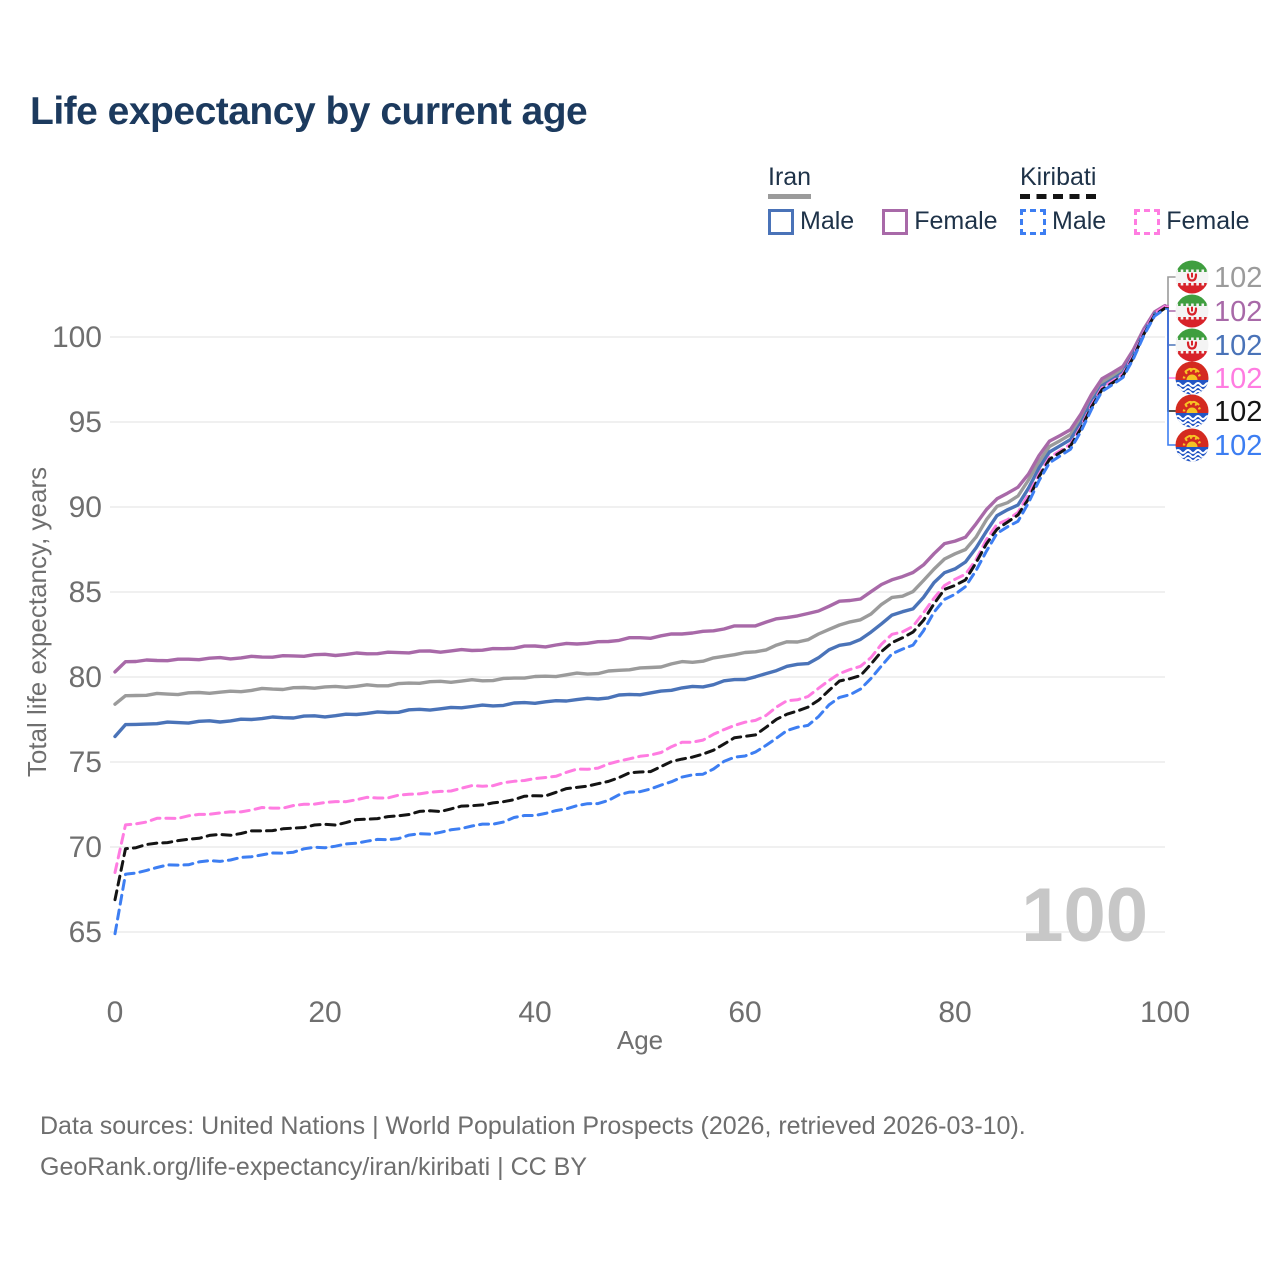  I want to click on legend-item-kiribati-male: Male, so click(1063, 221).